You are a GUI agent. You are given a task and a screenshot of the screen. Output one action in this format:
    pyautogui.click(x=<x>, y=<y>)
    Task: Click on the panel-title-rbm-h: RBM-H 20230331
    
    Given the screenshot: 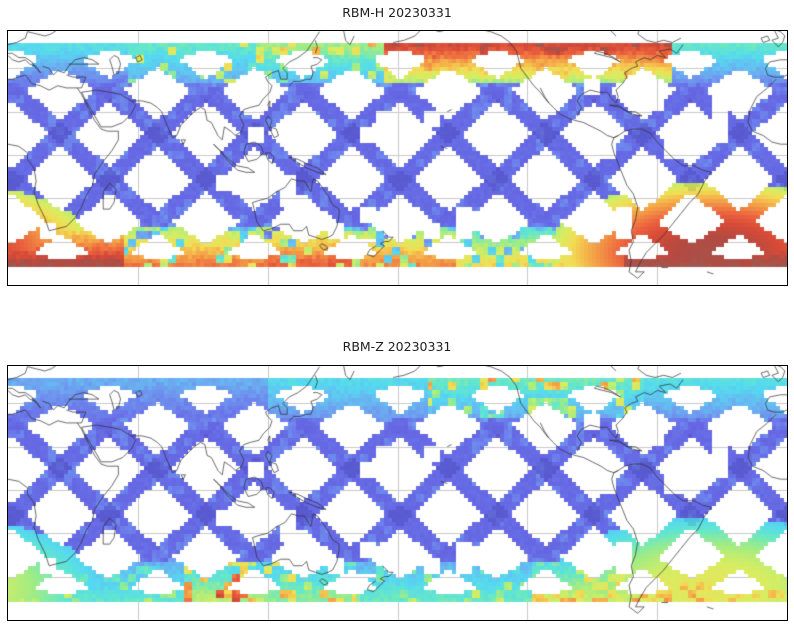 What is the action you would take?
    pyautogui.click(x=397, y=12)
    